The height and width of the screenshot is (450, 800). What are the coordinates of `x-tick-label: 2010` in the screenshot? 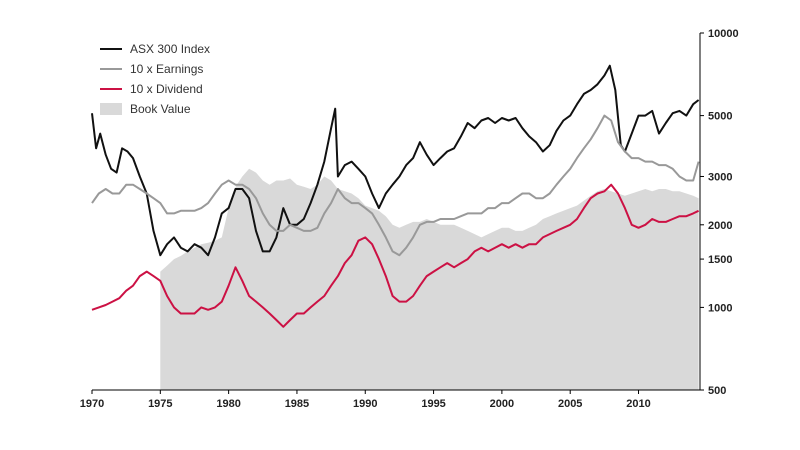 It's located at (638, 404).